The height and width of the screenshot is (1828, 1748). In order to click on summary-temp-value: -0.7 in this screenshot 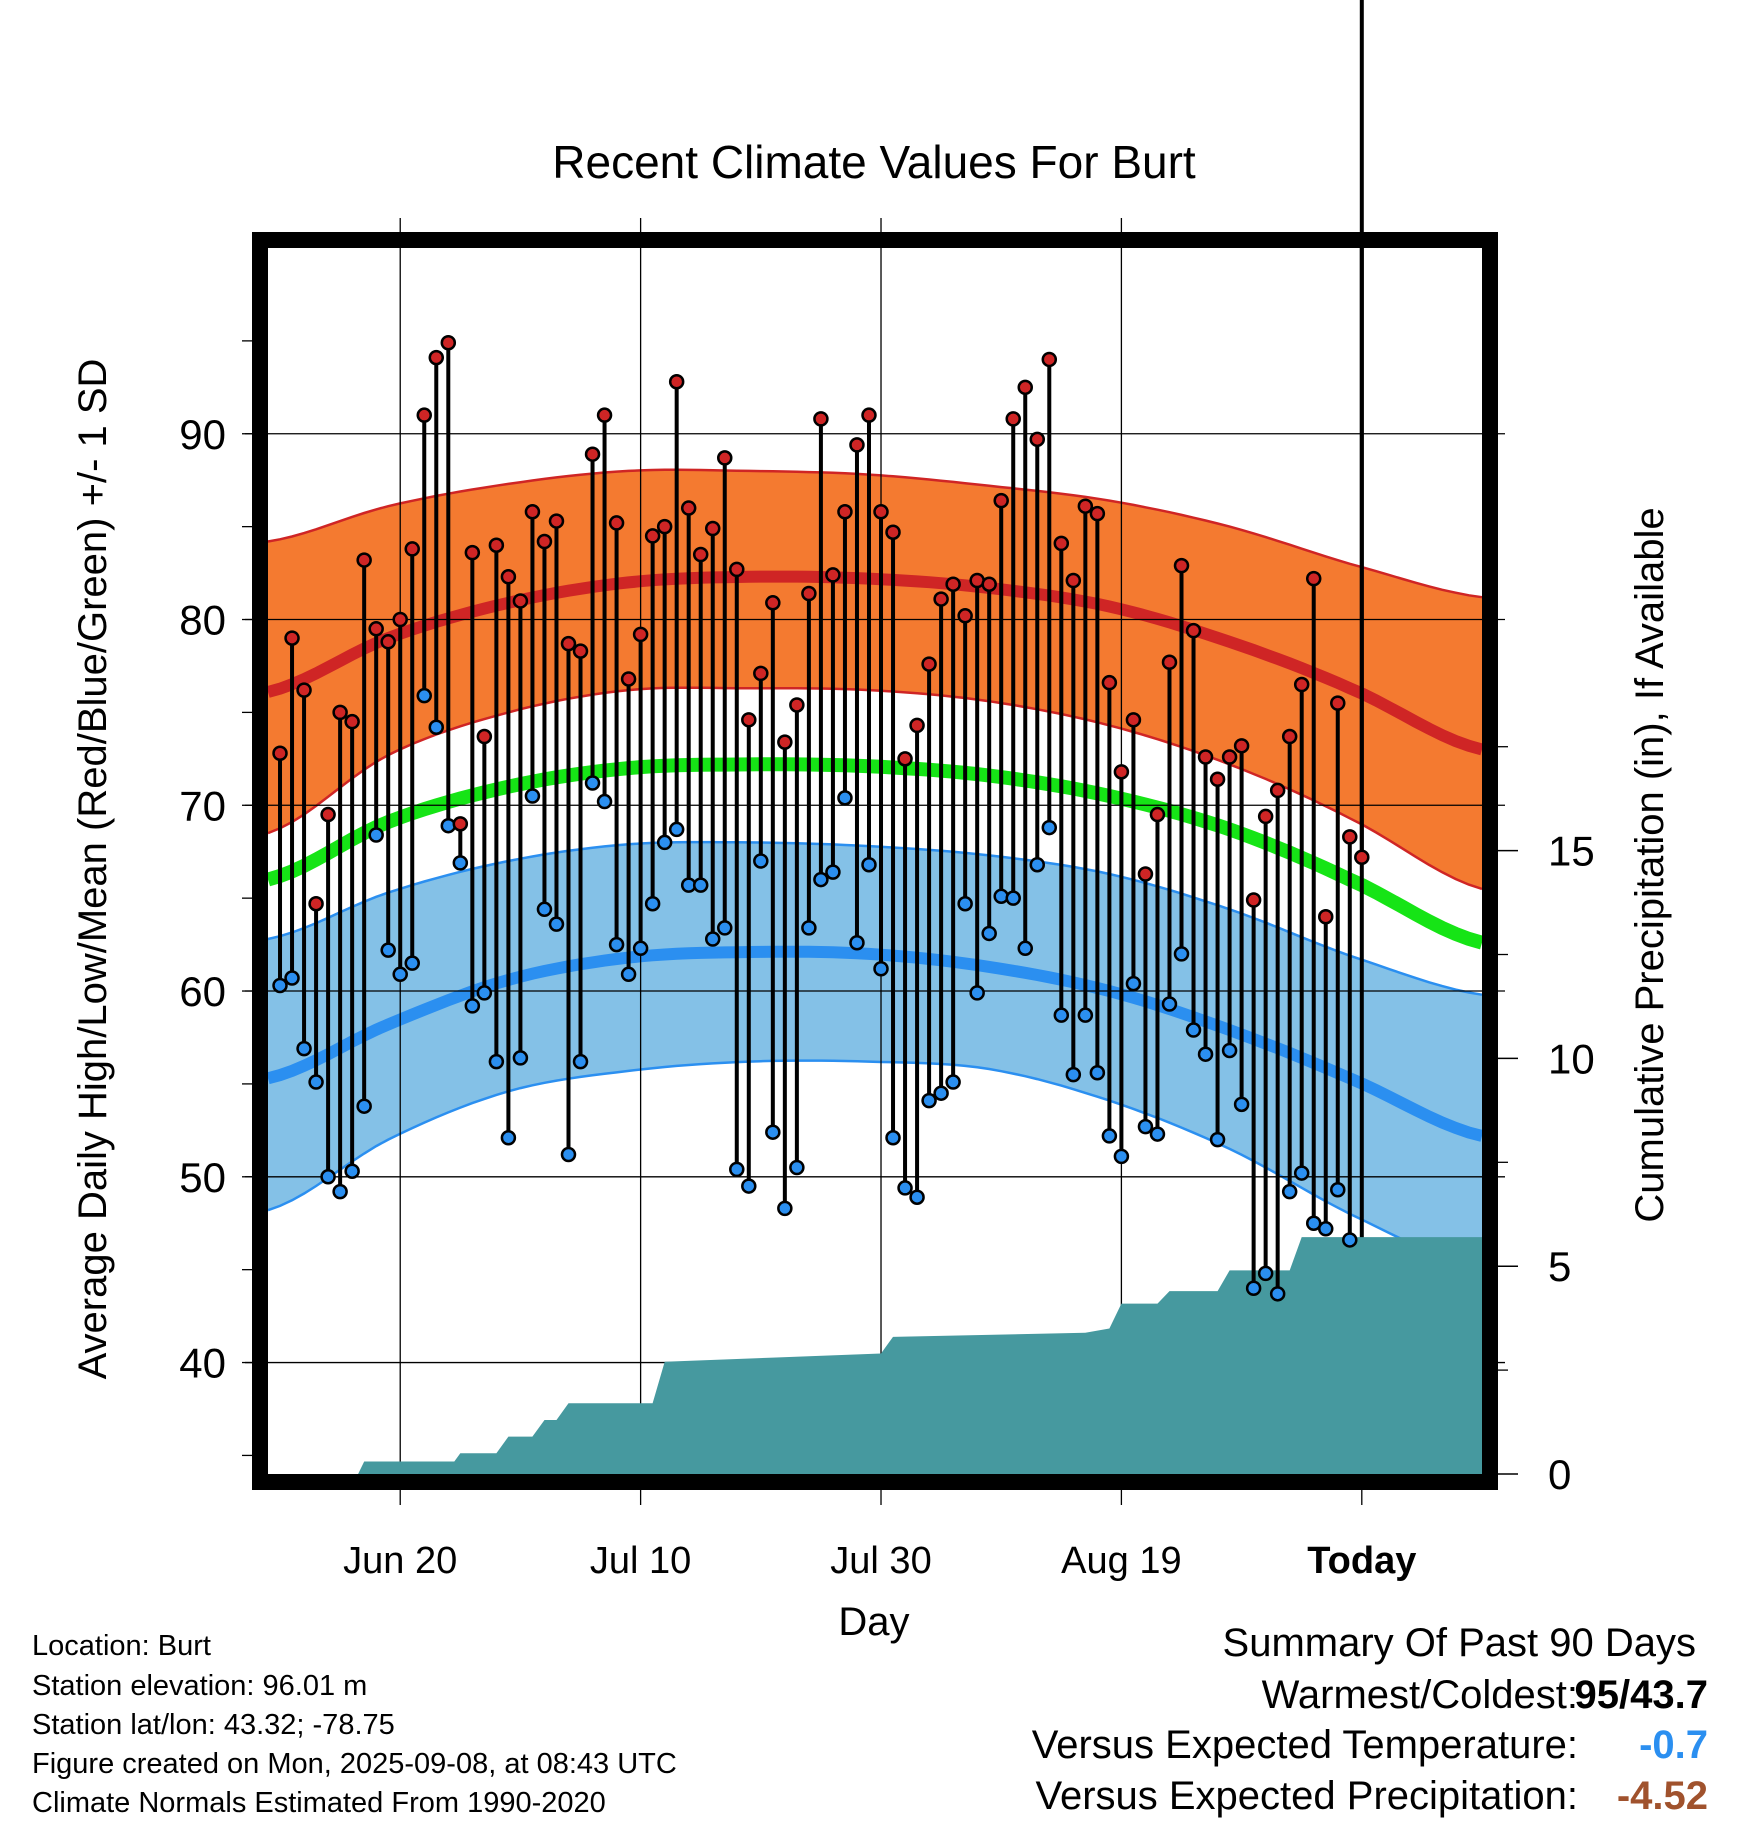, I will do `click(1673, 1745)`.